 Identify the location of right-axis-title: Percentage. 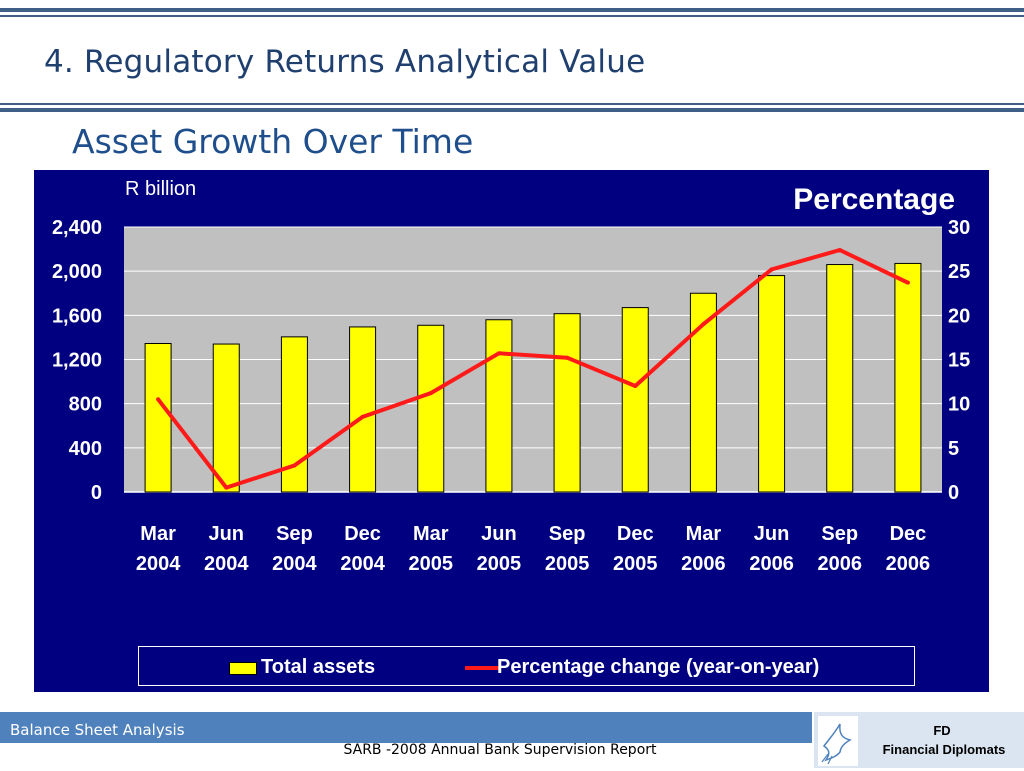
(874, 199).